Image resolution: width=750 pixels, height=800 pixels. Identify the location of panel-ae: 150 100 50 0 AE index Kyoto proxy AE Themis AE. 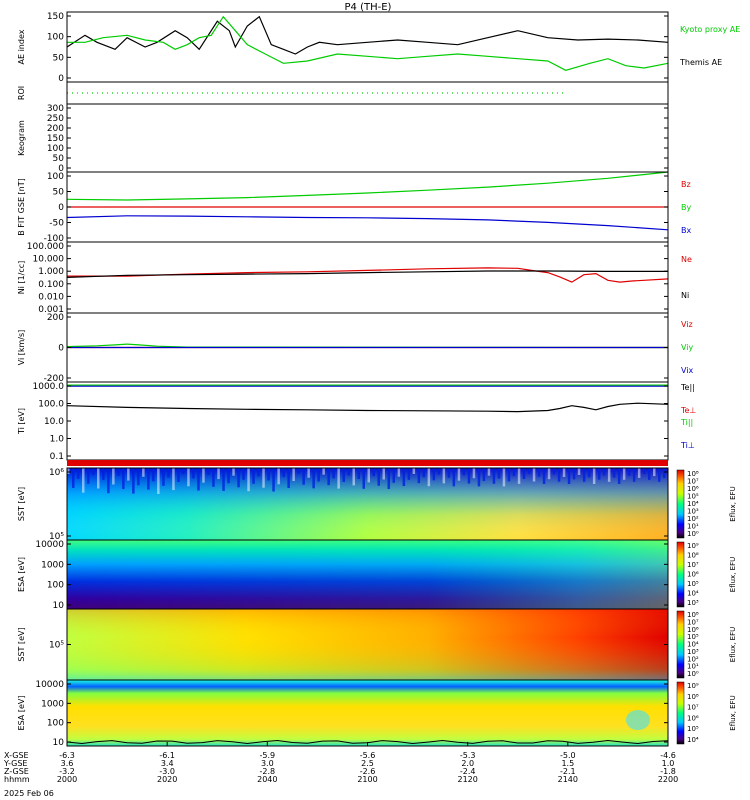
(378, 47).